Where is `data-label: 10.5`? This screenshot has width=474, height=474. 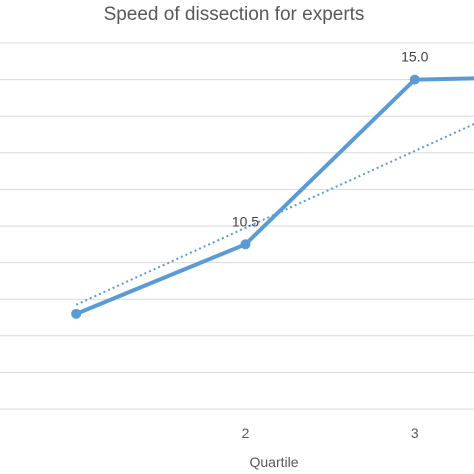
data-label: 10.5 is located at coordinates (245, 221).